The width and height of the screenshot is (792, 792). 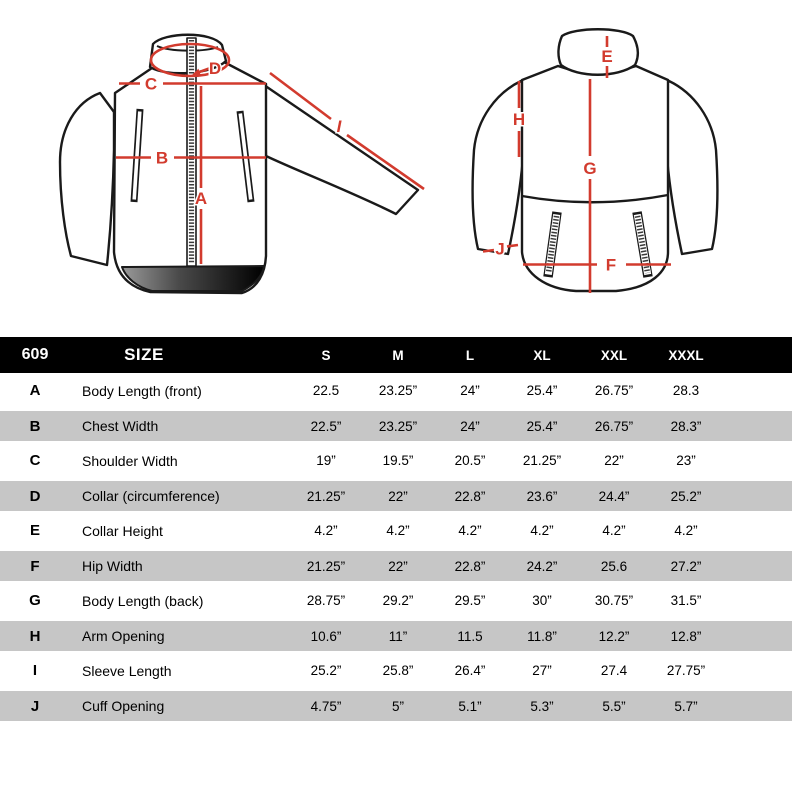 I want to click on table-row-h: H Arm Opening 10.6” 11” 11.5 11.8” 12.2” 12.8”, so click(x=396, y=635).